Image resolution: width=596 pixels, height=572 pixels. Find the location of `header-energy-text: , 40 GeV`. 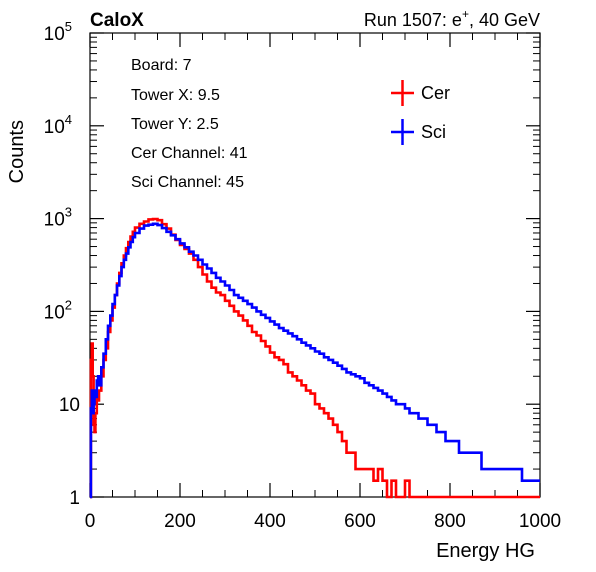

header-energy-text: , 40 GeV is located at coordinates (504, 20).